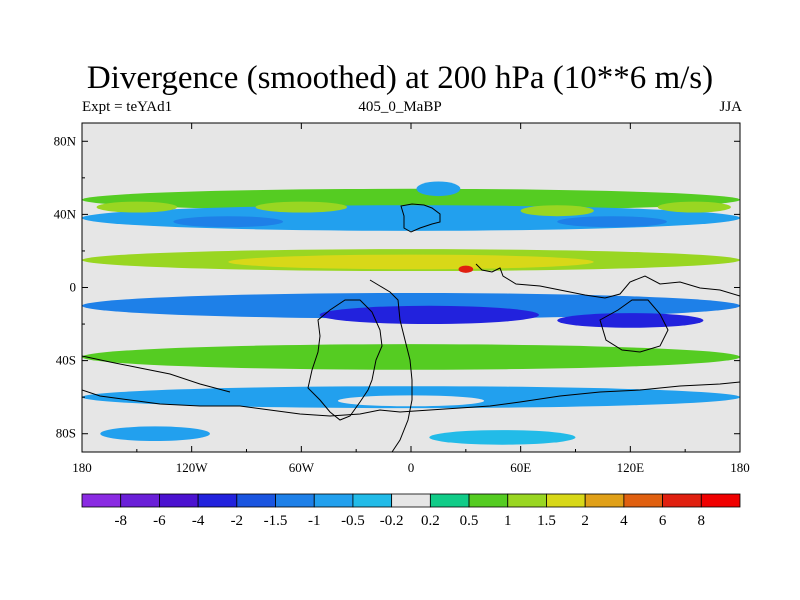 The image size is (800, 600). Describe the element at coordinates (66, 360) in the screenshot. I see `y-tick-label-3: 40S` at that location.